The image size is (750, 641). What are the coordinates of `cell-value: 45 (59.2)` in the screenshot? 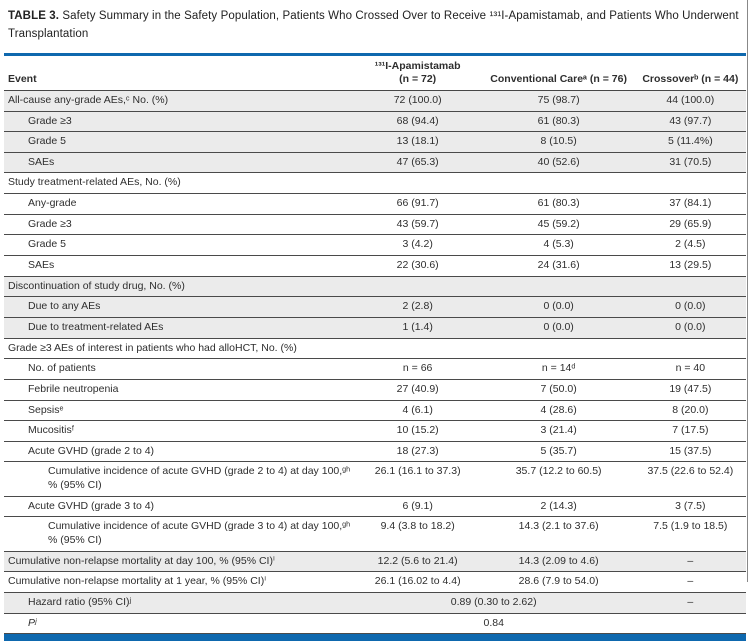 It's located at (558, 225).